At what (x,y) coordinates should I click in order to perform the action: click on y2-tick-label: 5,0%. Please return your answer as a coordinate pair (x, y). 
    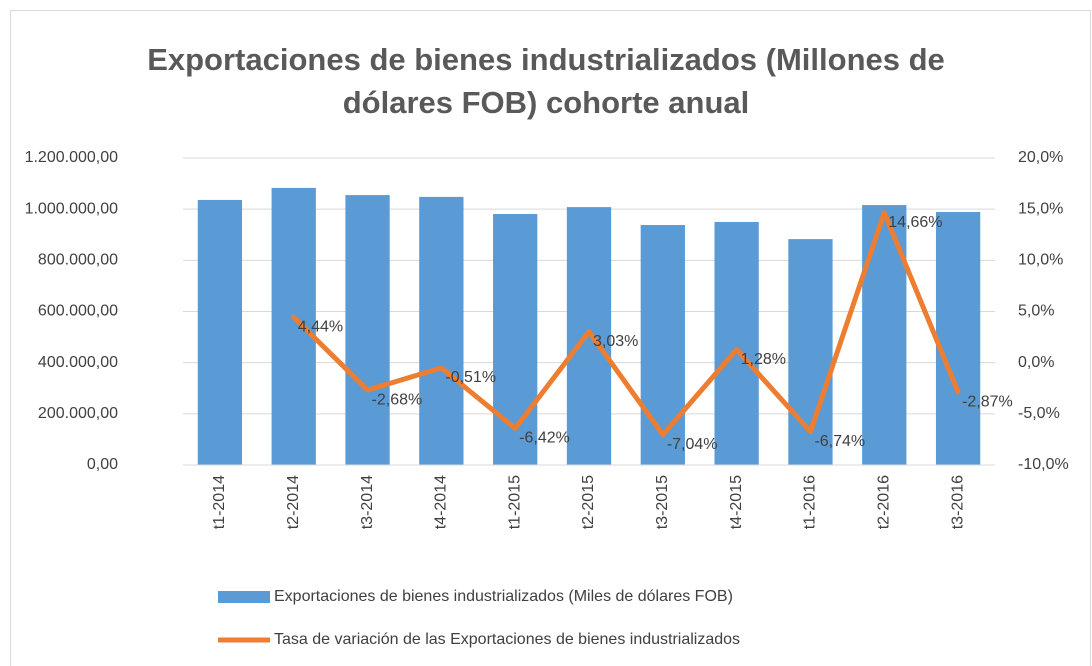
    Looking at the image, I should click on (1036, 311).